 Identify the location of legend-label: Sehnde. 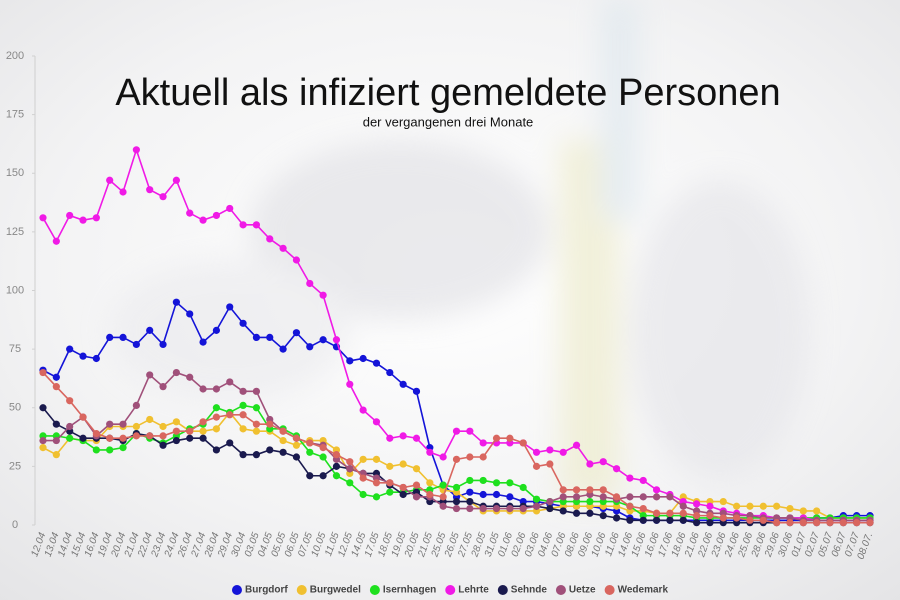
(529, 590).